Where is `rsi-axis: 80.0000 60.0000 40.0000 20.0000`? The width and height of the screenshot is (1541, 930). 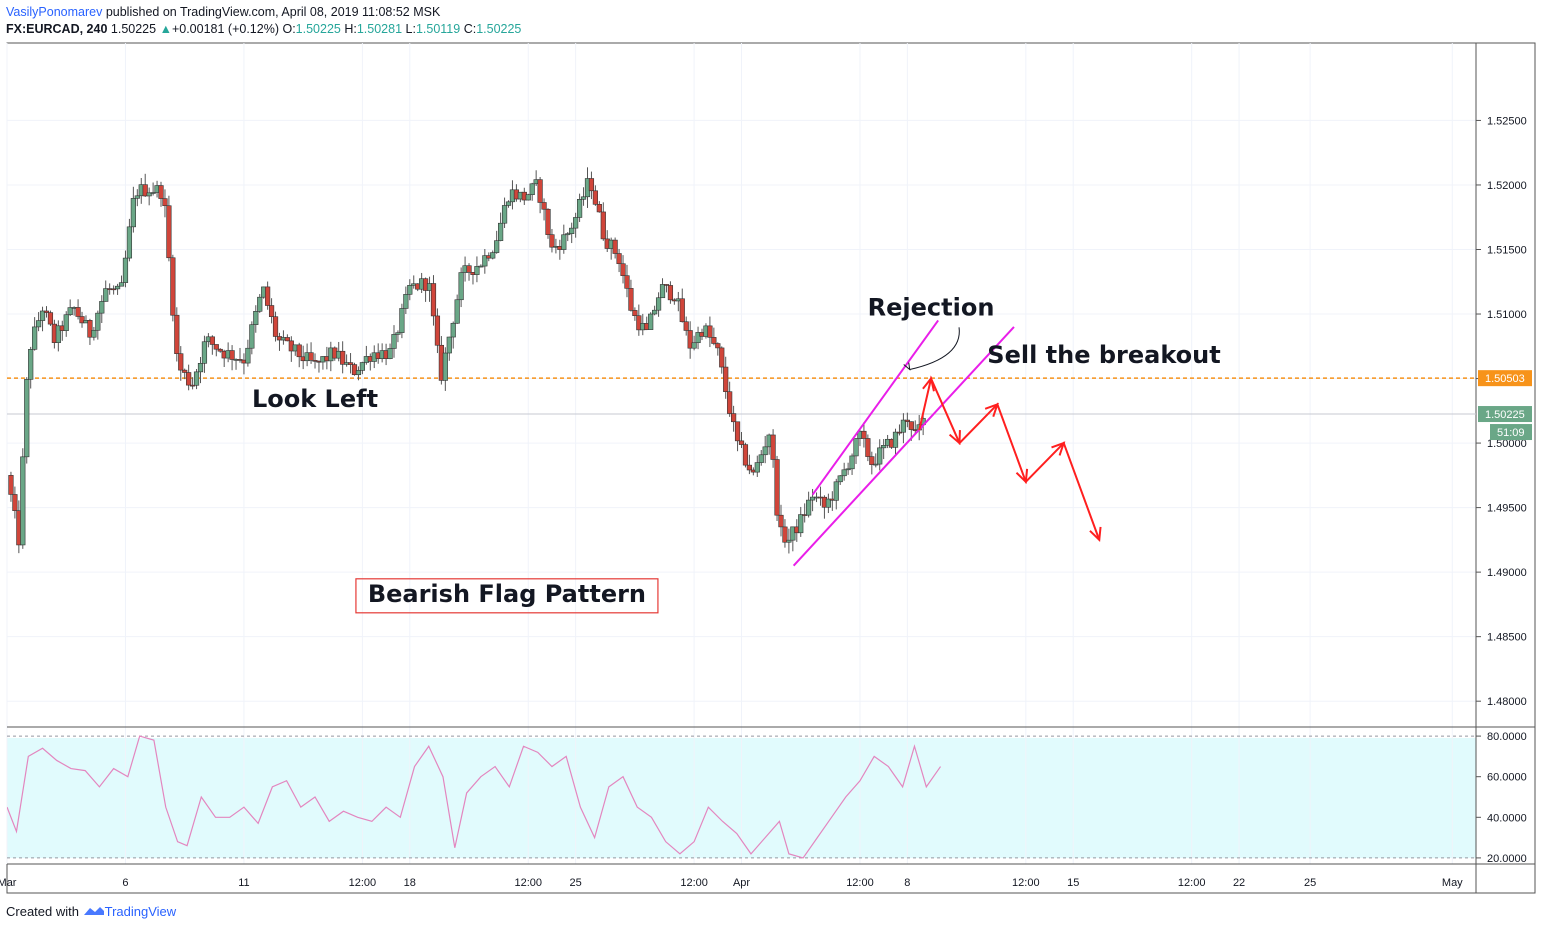 rsi-axis: 80.0000 60.0000 40.0000 20.0000 is located at coordinates (1501, 798).